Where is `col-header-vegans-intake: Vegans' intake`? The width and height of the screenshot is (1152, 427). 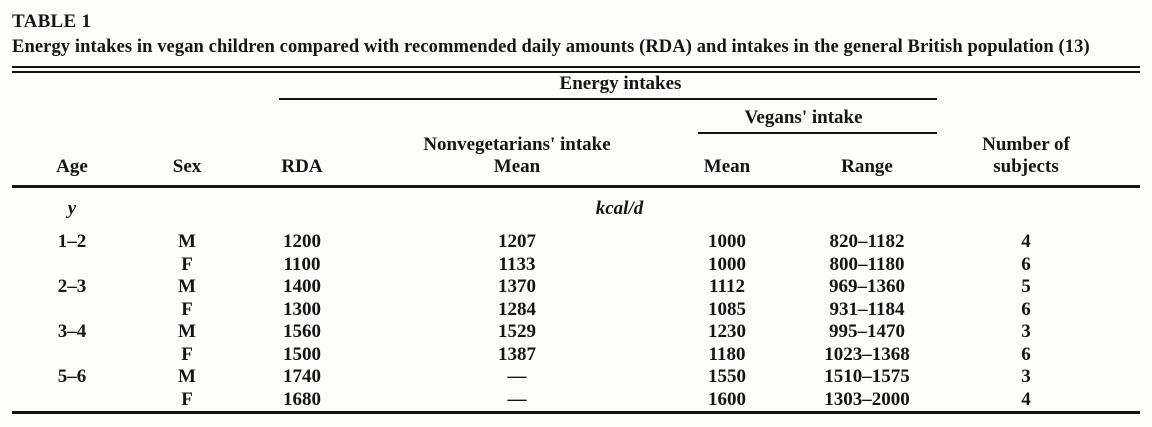
col-header-vegans-intake: Vegans' intake is located at coordinates (812, 117).